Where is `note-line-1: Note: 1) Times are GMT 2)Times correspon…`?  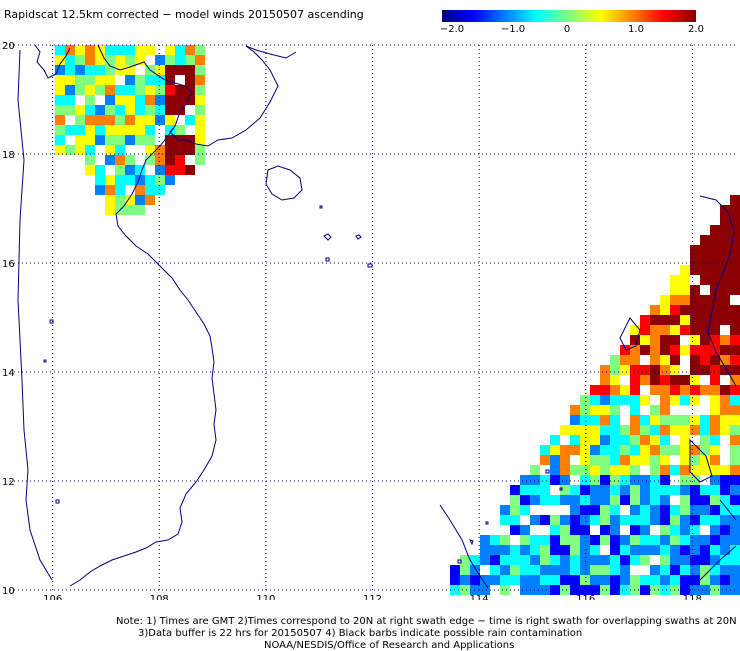
note-line-1: Note: 1) Times are GMT 2)Times correspon… is located at coordinates (426, 621).